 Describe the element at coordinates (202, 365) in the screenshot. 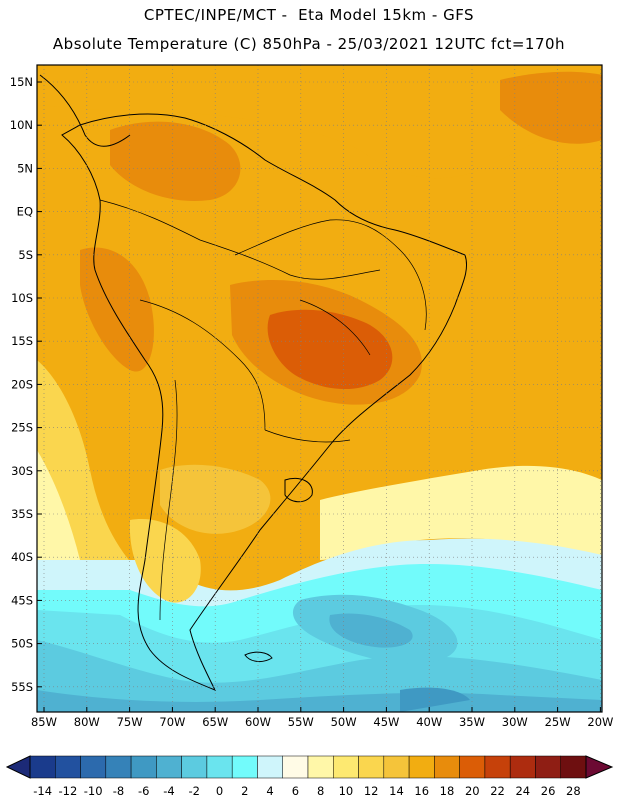

I see `border-bolivia` at that location.